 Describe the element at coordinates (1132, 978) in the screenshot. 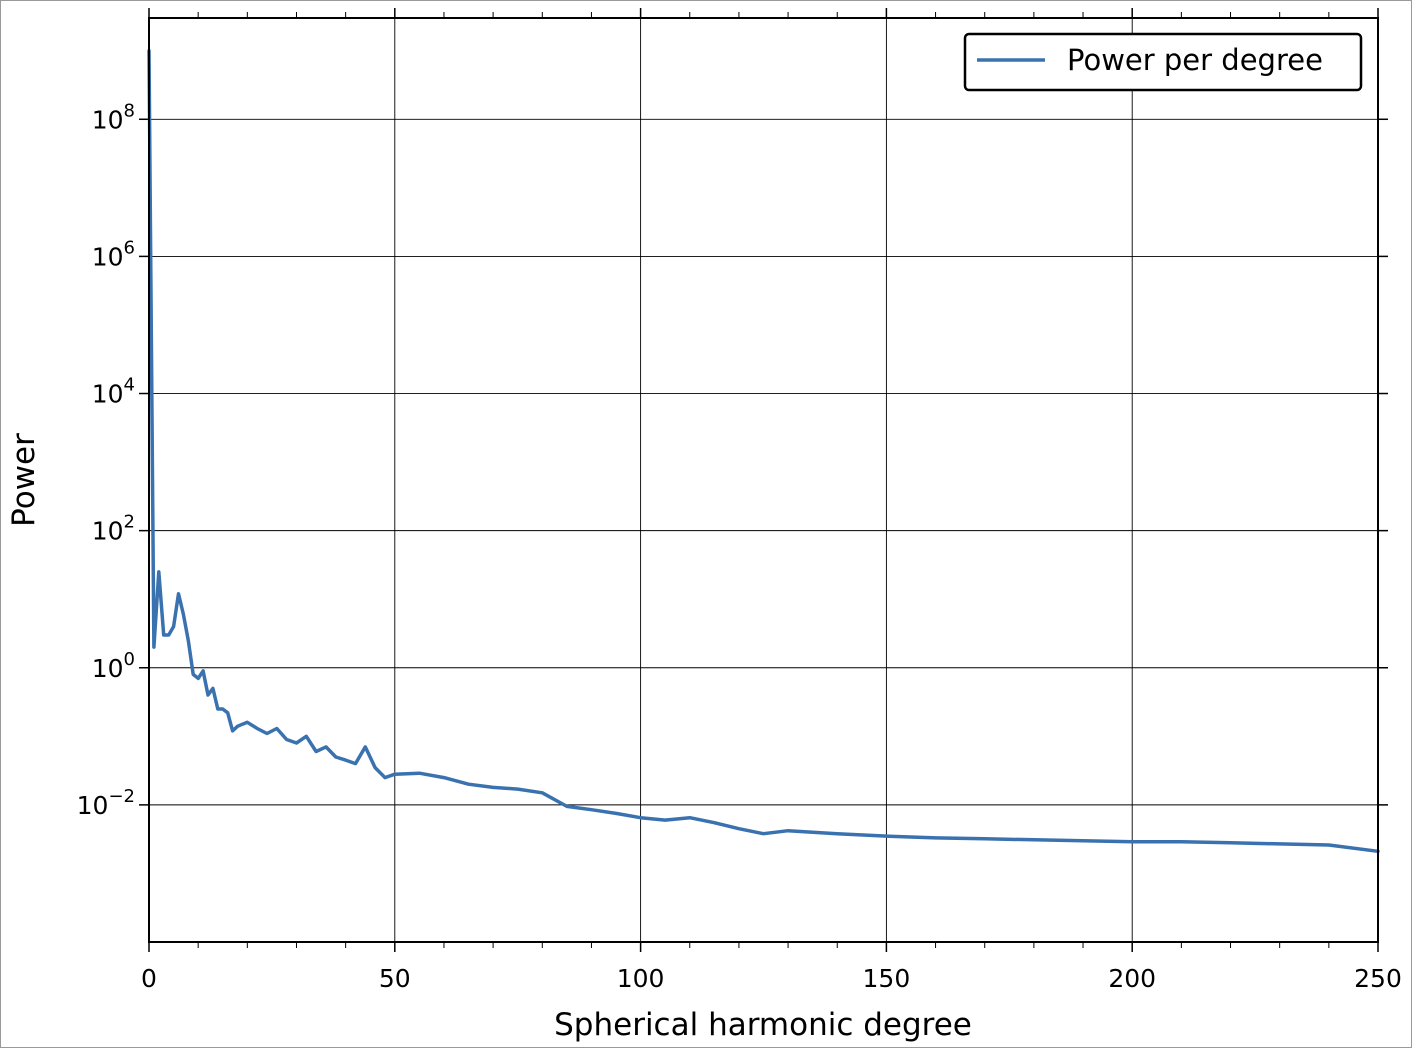

I see `x-tick-label: 200` at that location.